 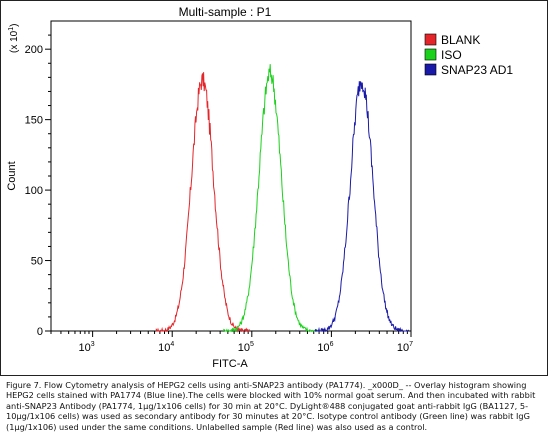 I want to click on y-axis-multiplier: (x 101), so click(x=14, y=38).